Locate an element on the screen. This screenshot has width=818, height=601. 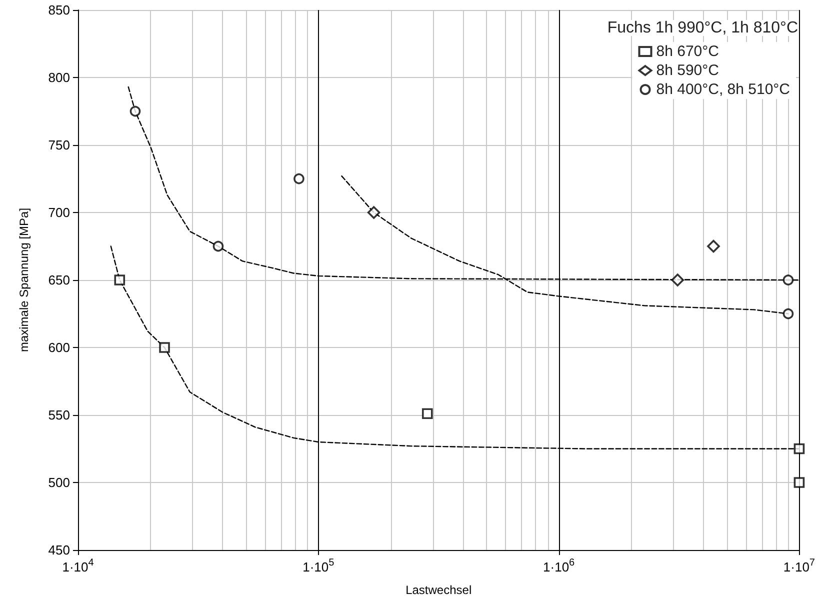
x-axis-title: Lastwechsel is located at coordinates (439, 590).